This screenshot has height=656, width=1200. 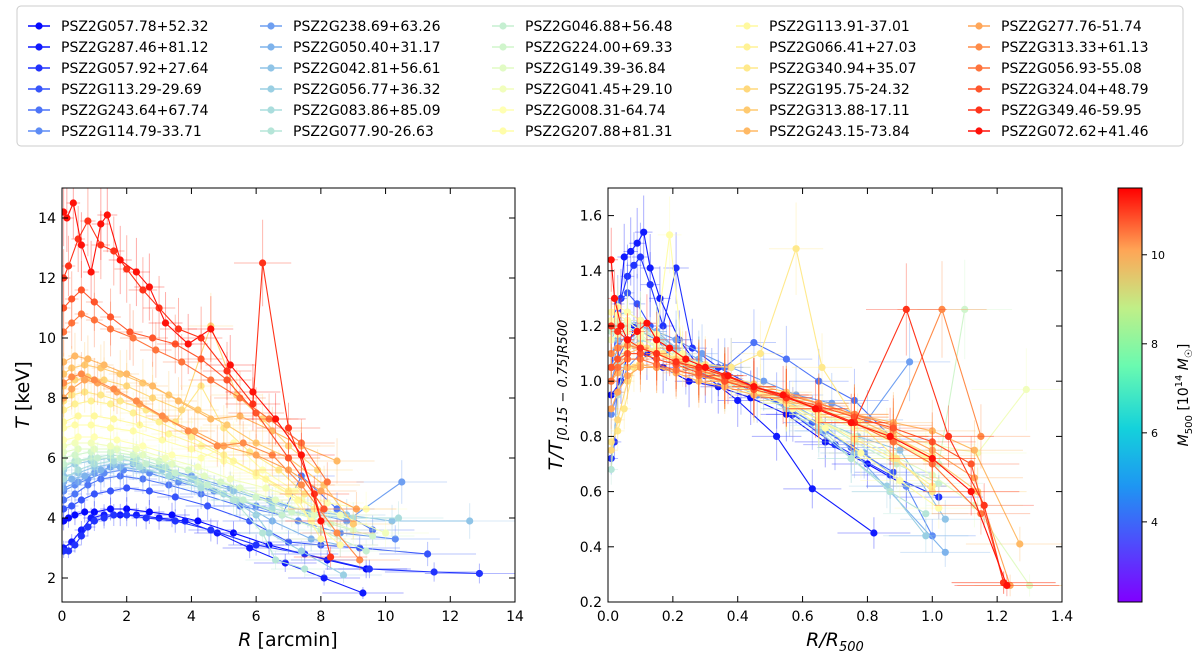 What do you see at coordinates (131, 132) in the screenshot?
I see `legend-entry-label: PSZ2G114.79-33.71` at bounding box center [131, 132].